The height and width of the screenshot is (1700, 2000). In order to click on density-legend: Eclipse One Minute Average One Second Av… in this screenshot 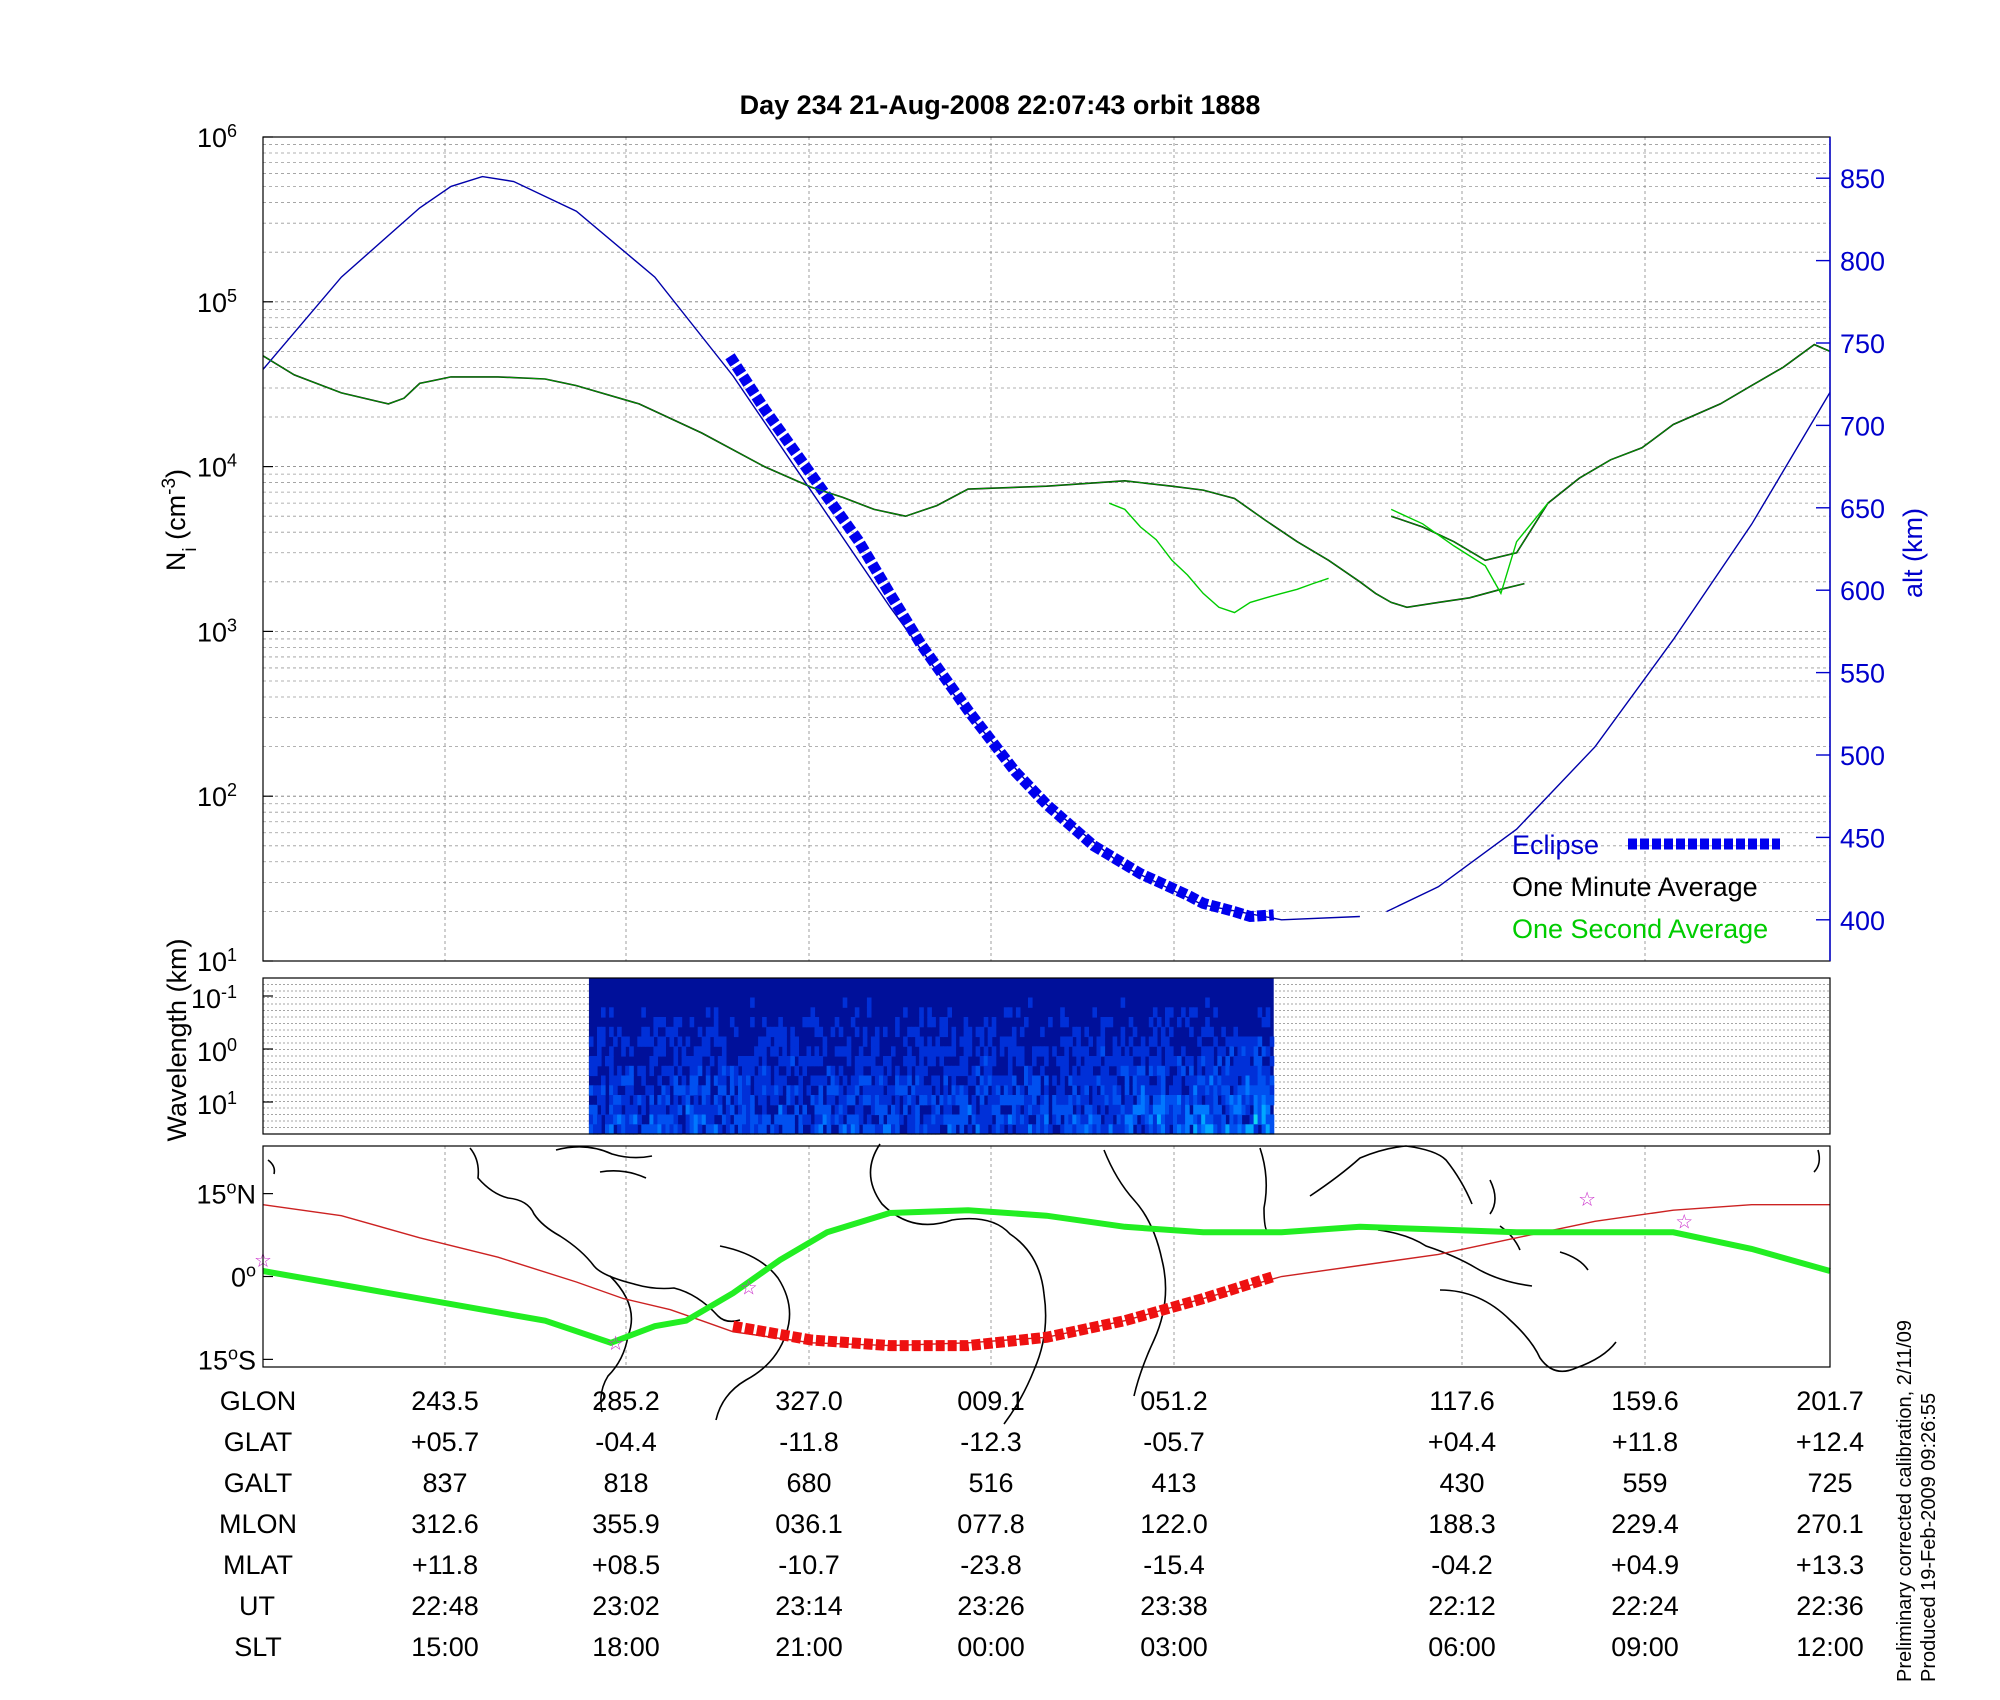, I will do `click(1646, 887)`.